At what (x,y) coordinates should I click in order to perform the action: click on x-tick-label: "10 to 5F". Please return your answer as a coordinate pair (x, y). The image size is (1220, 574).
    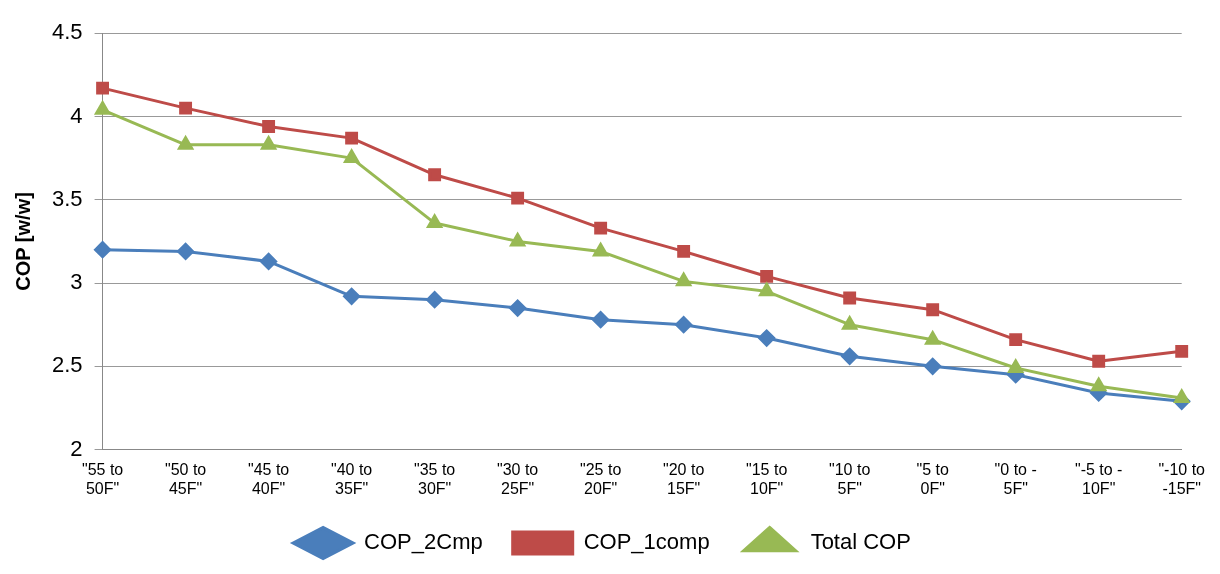
    Looking at the image, I should click on (850, 478).